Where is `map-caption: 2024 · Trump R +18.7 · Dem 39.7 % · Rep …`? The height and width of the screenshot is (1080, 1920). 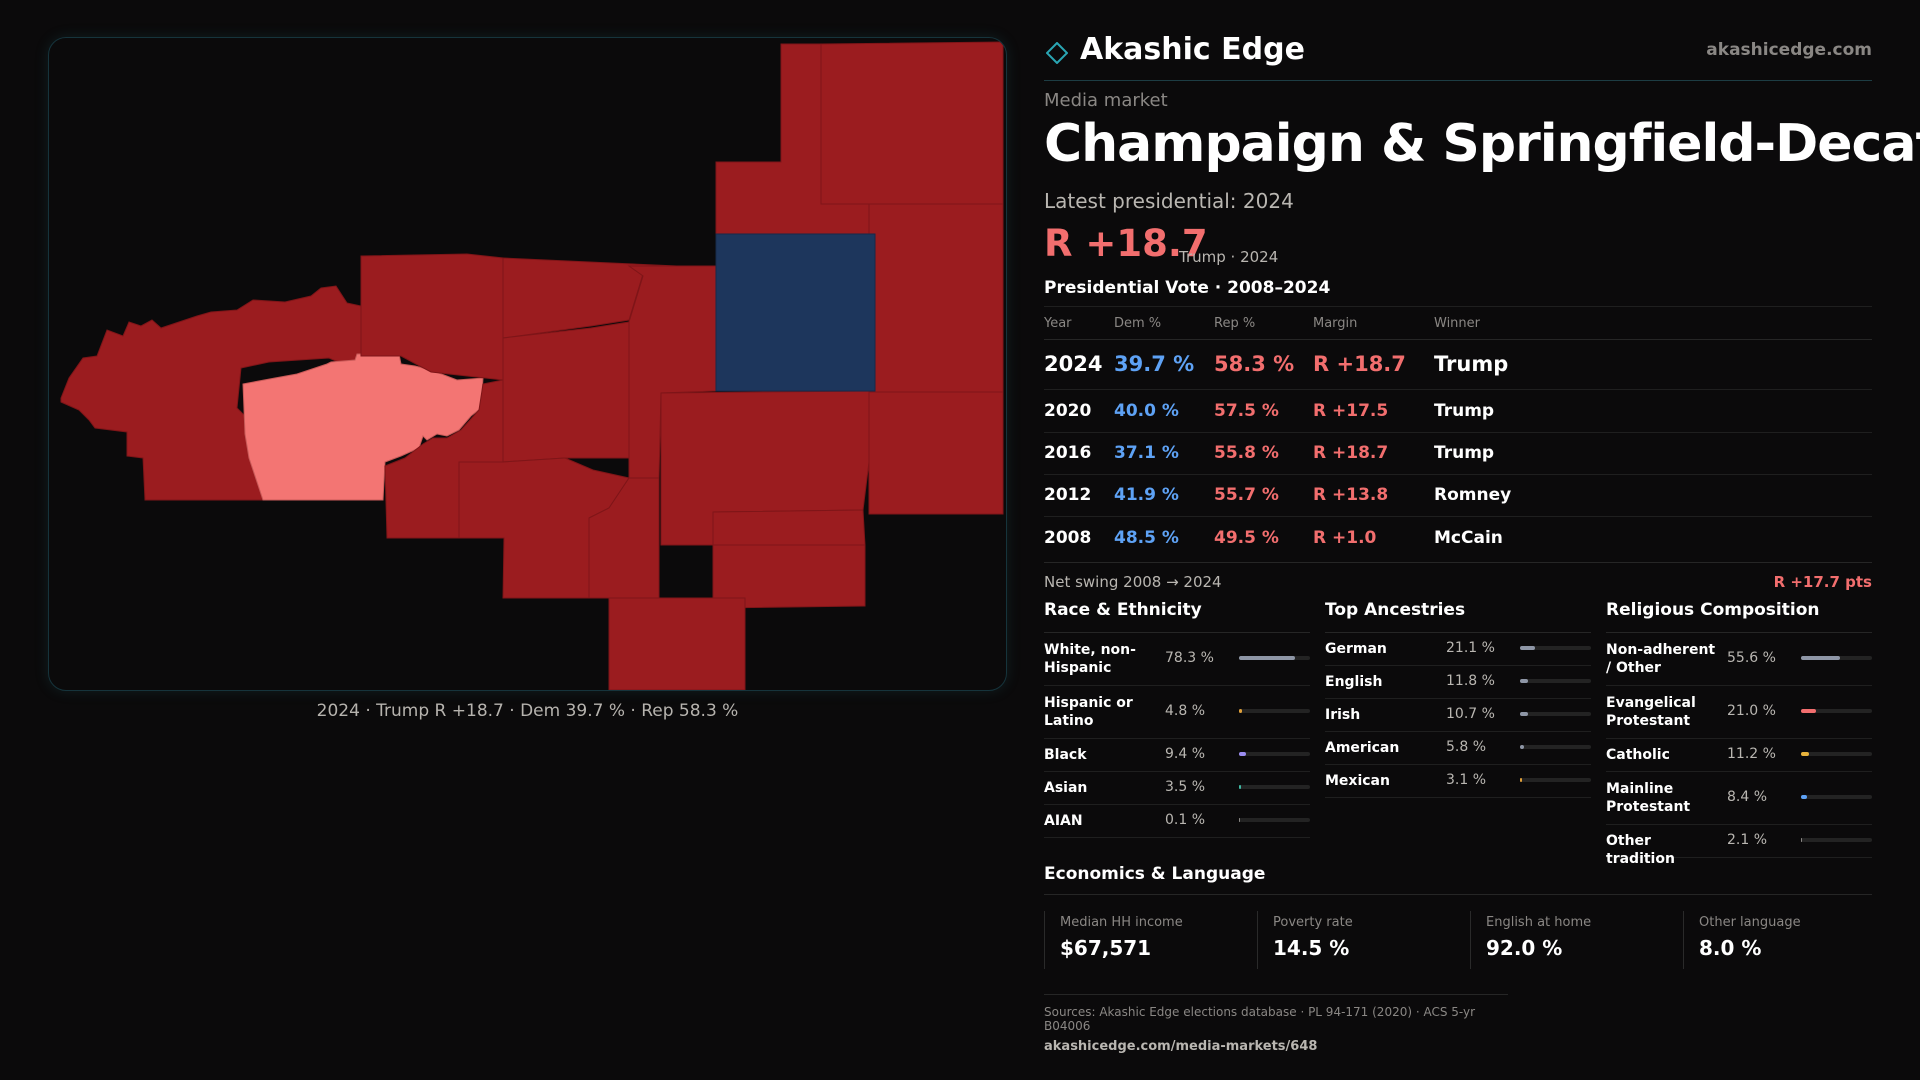
map-caption: 2024 · Trump R +18.7 · Dem 39.7 % · Rep … is located at coordinates (527, 711).